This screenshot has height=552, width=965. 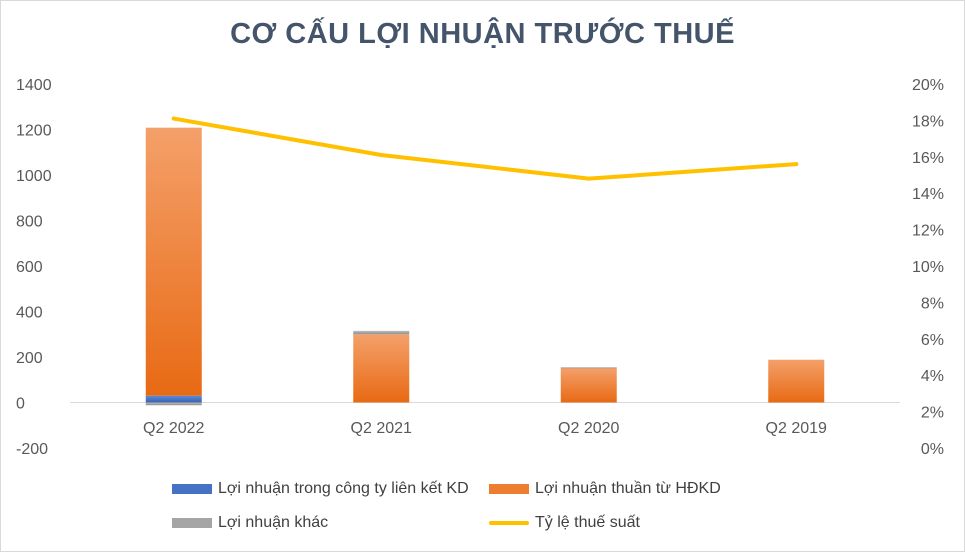 What do you see at coordinates (482, 34) in the screenshot?
I see `chart-title: CƠ CẤU LỢI NHUẬN TRƯỚC THUẾ` at bounding box center [482, 34].